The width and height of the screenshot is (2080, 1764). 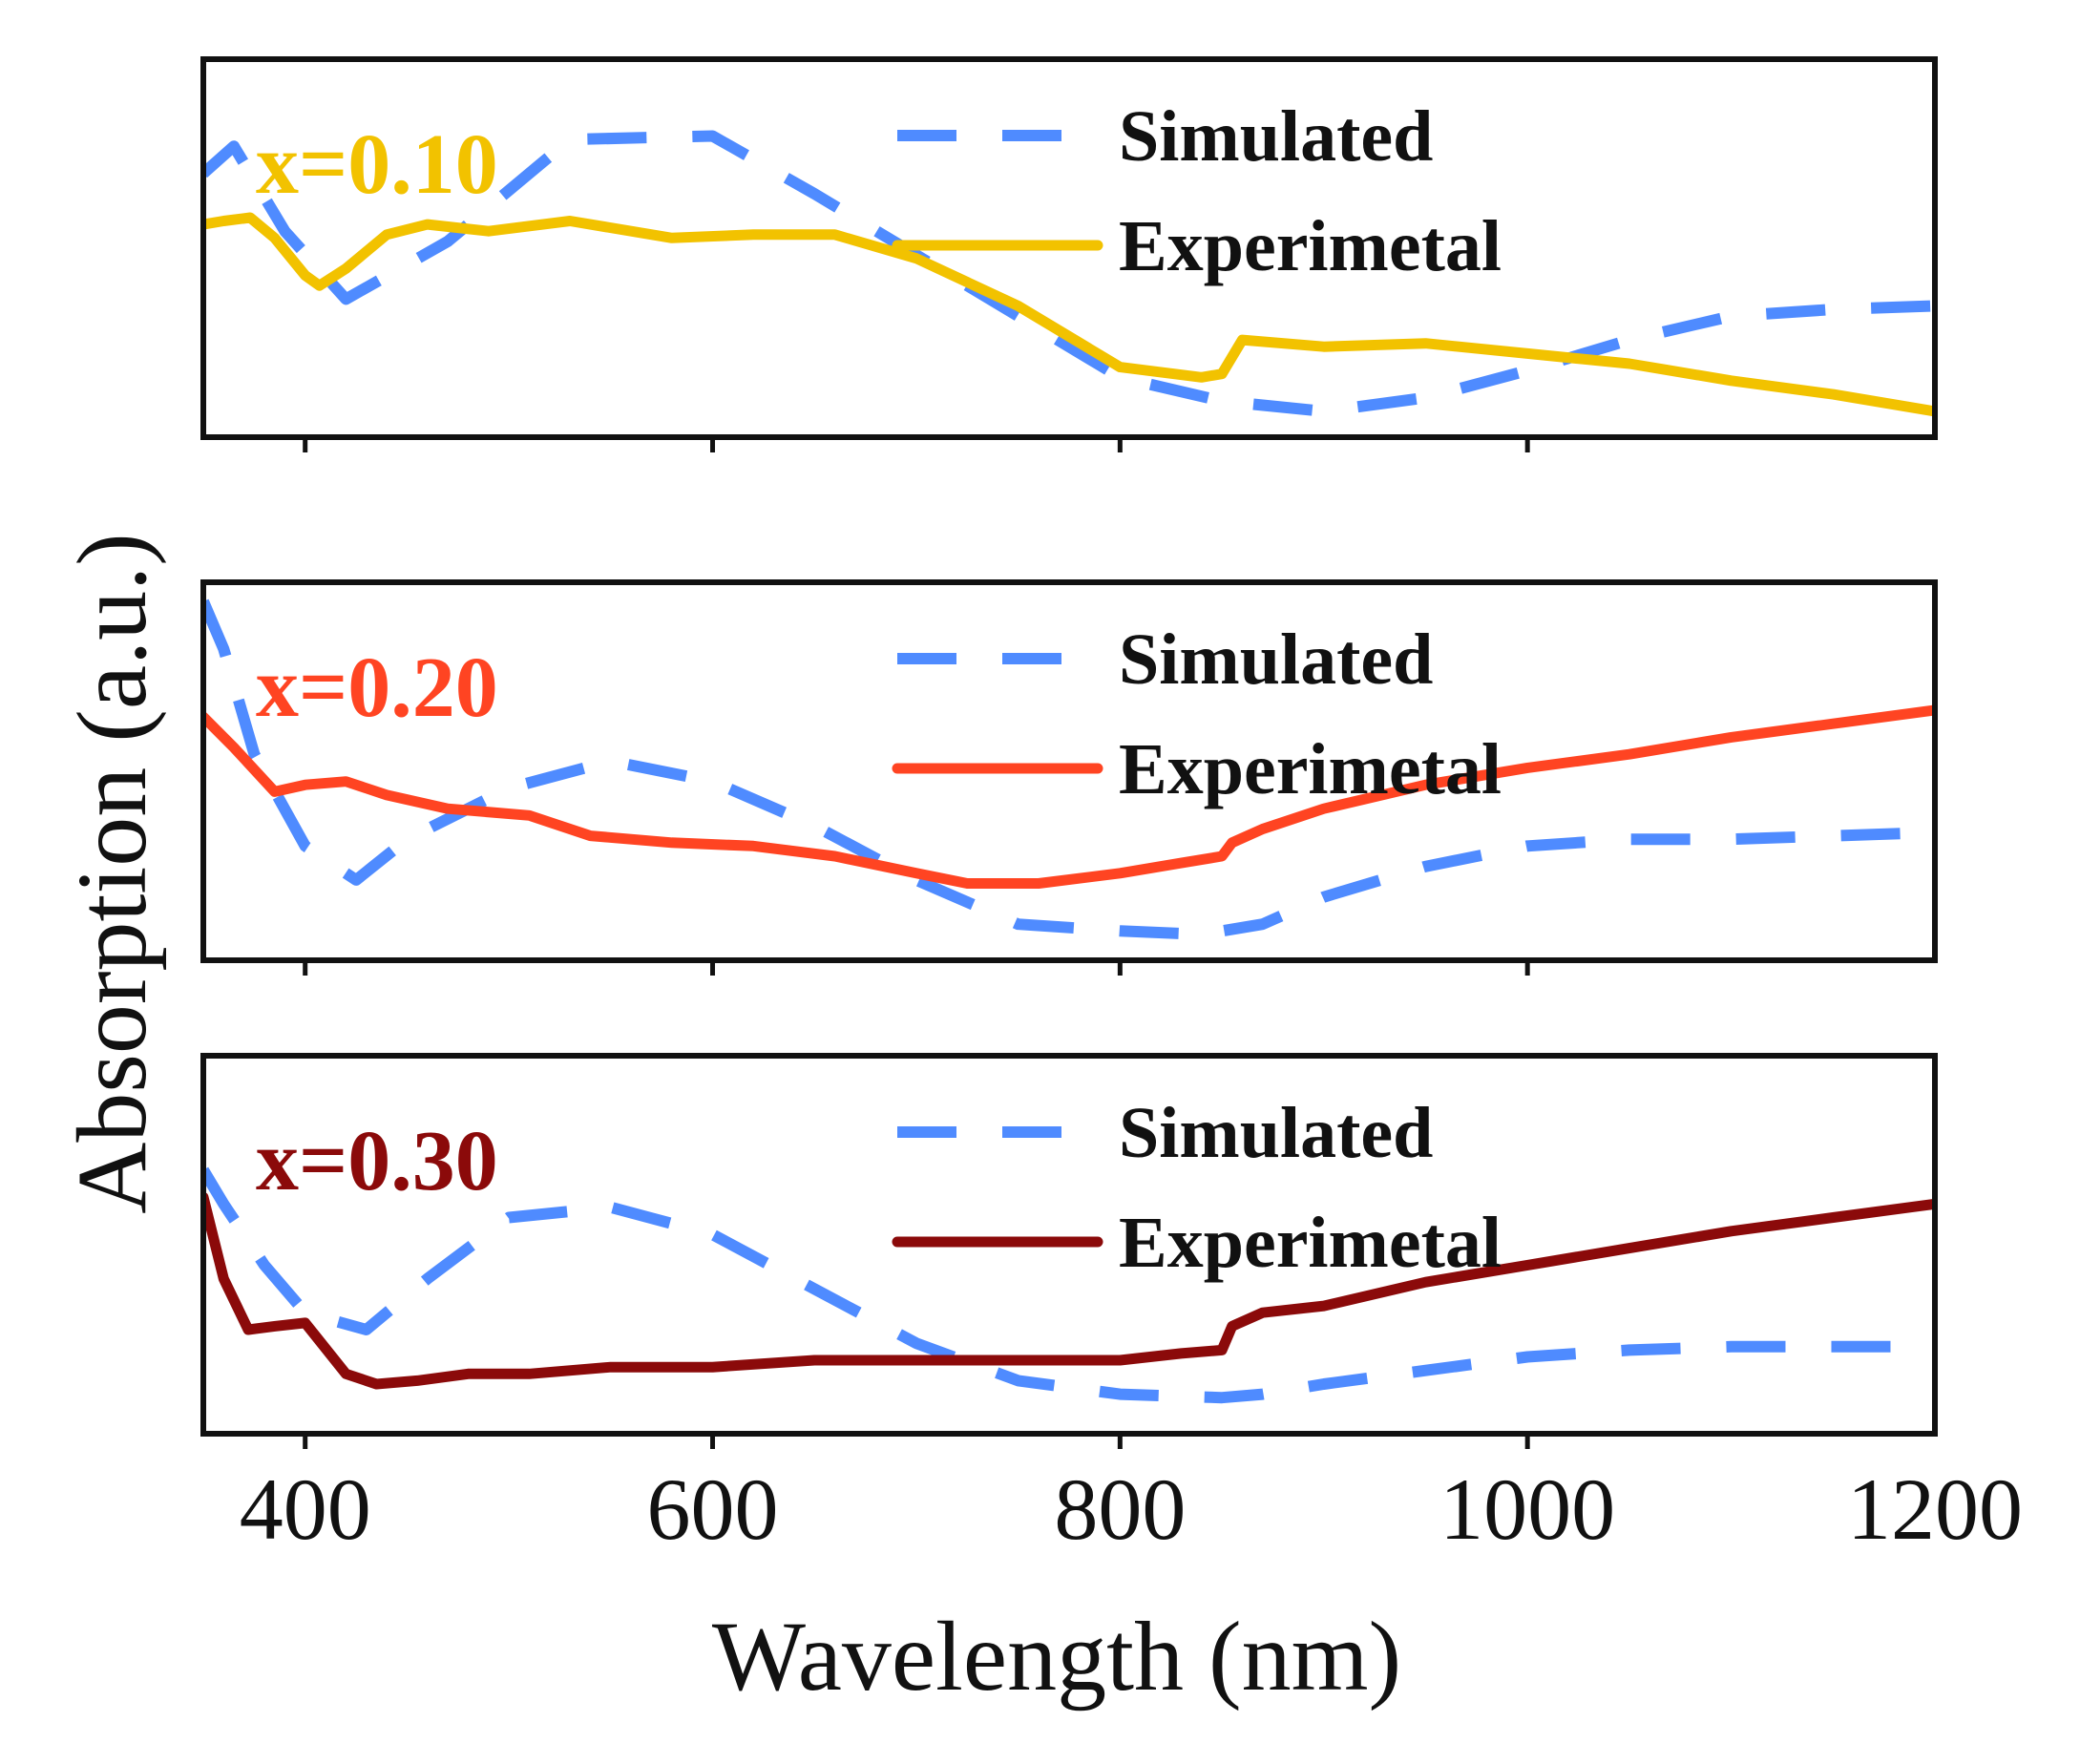 I want to click on panel-3-legend-simulated-label: Simulated, so click(x=1276, y=1133).